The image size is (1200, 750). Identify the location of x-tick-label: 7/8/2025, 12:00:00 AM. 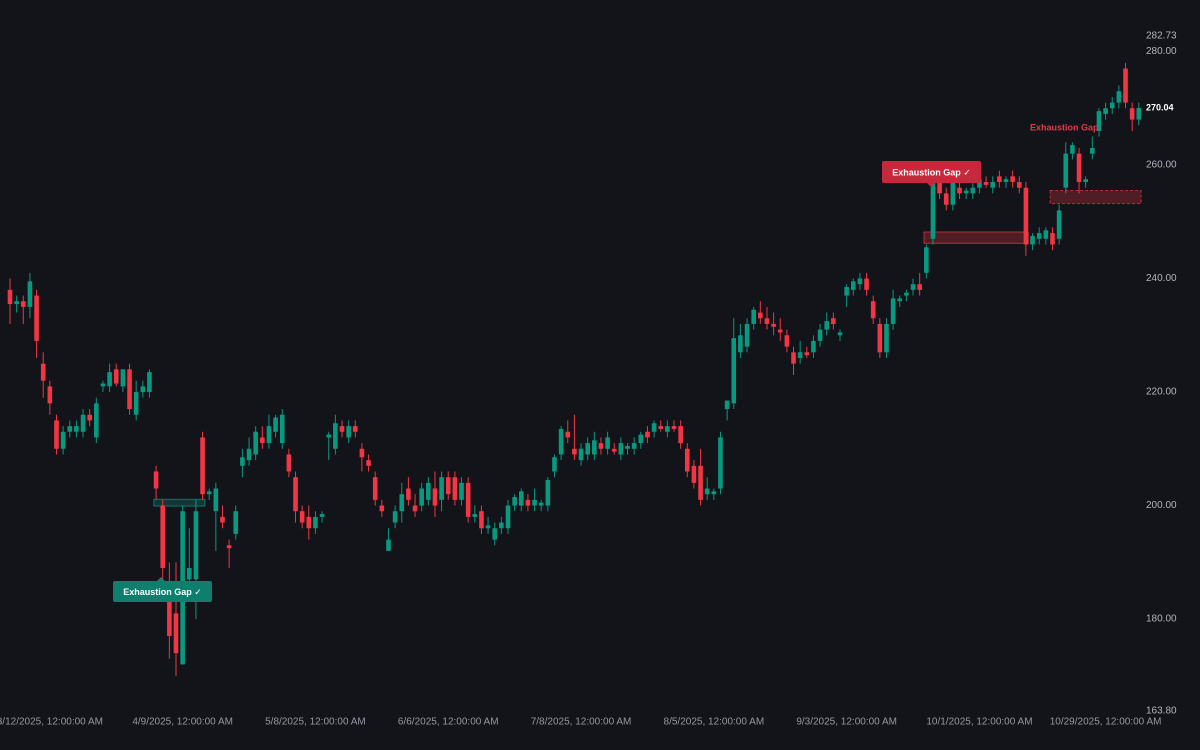
(581, 722).